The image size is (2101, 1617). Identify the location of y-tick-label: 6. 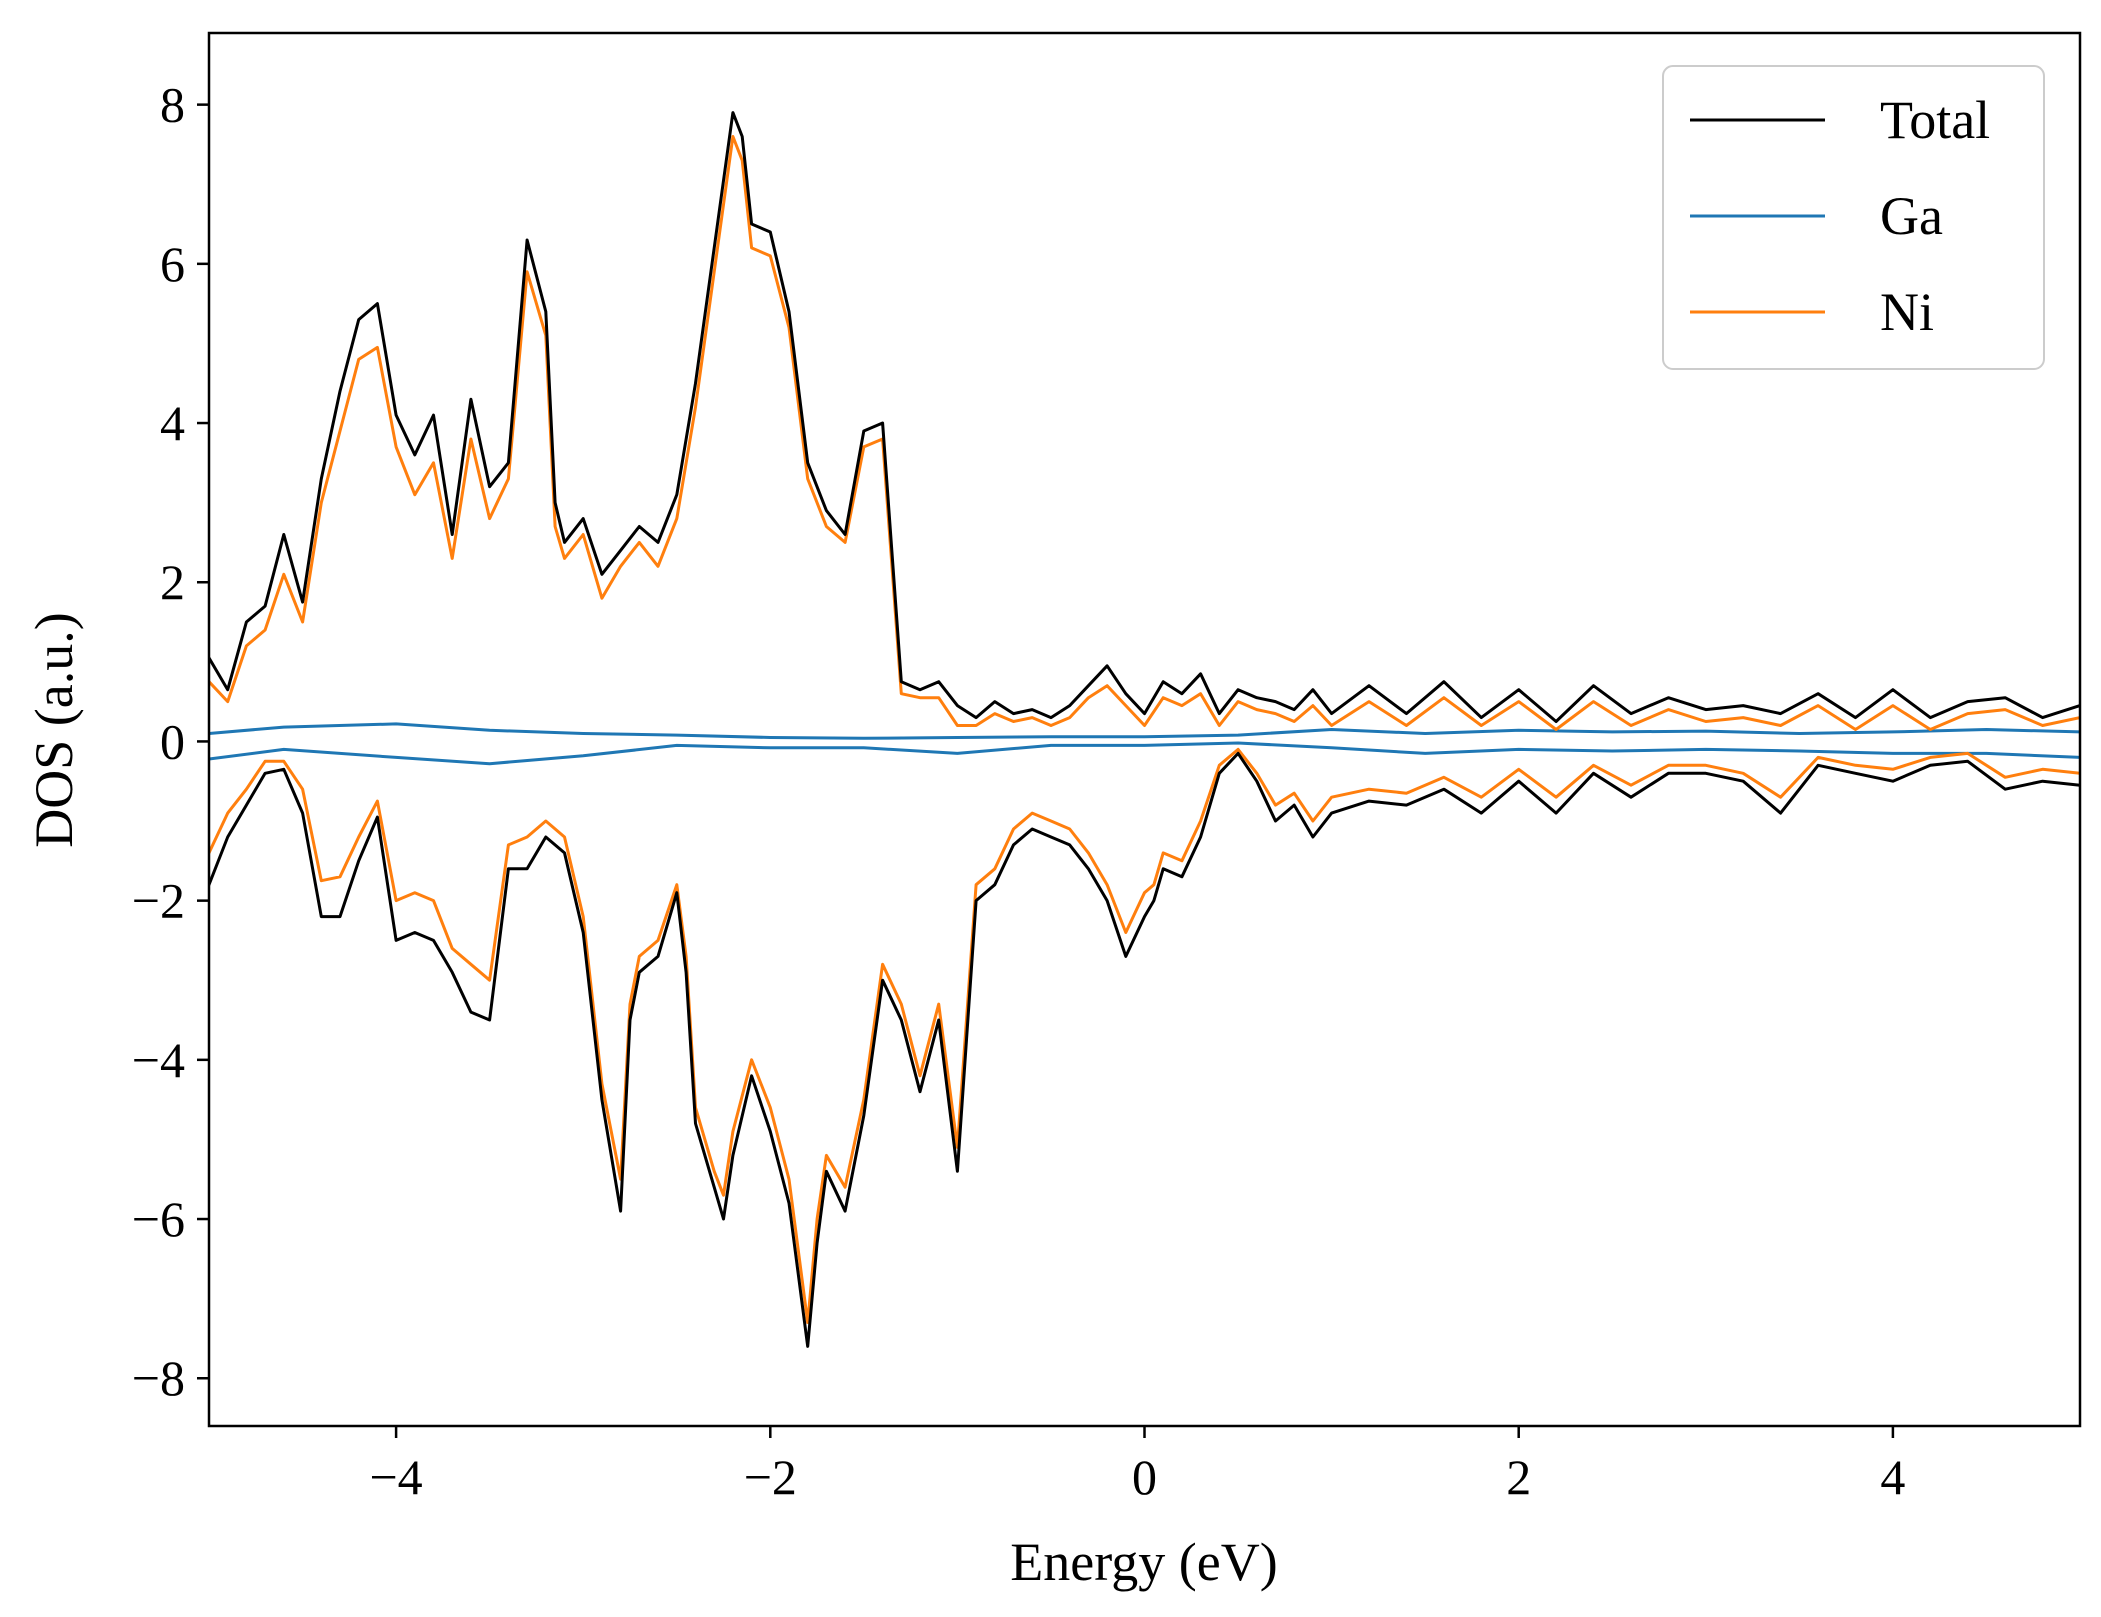
(172, 264).